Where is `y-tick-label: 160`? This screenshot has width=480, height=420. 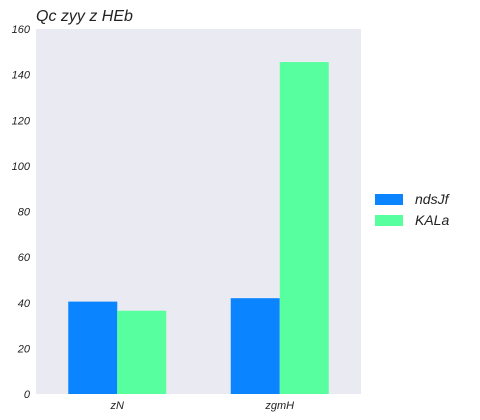
y-tick-label: 160 is located at coordinates (21, 30).